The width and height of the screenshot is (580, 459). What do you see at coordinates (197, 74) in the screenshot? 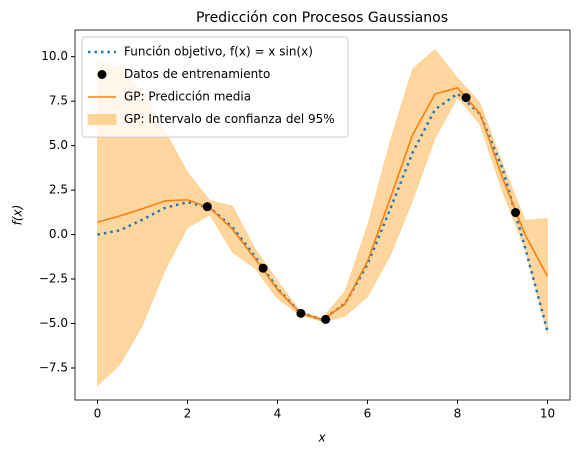
I see `legend-label: Datos de entrenamiento` at bounding box center [197, 74].